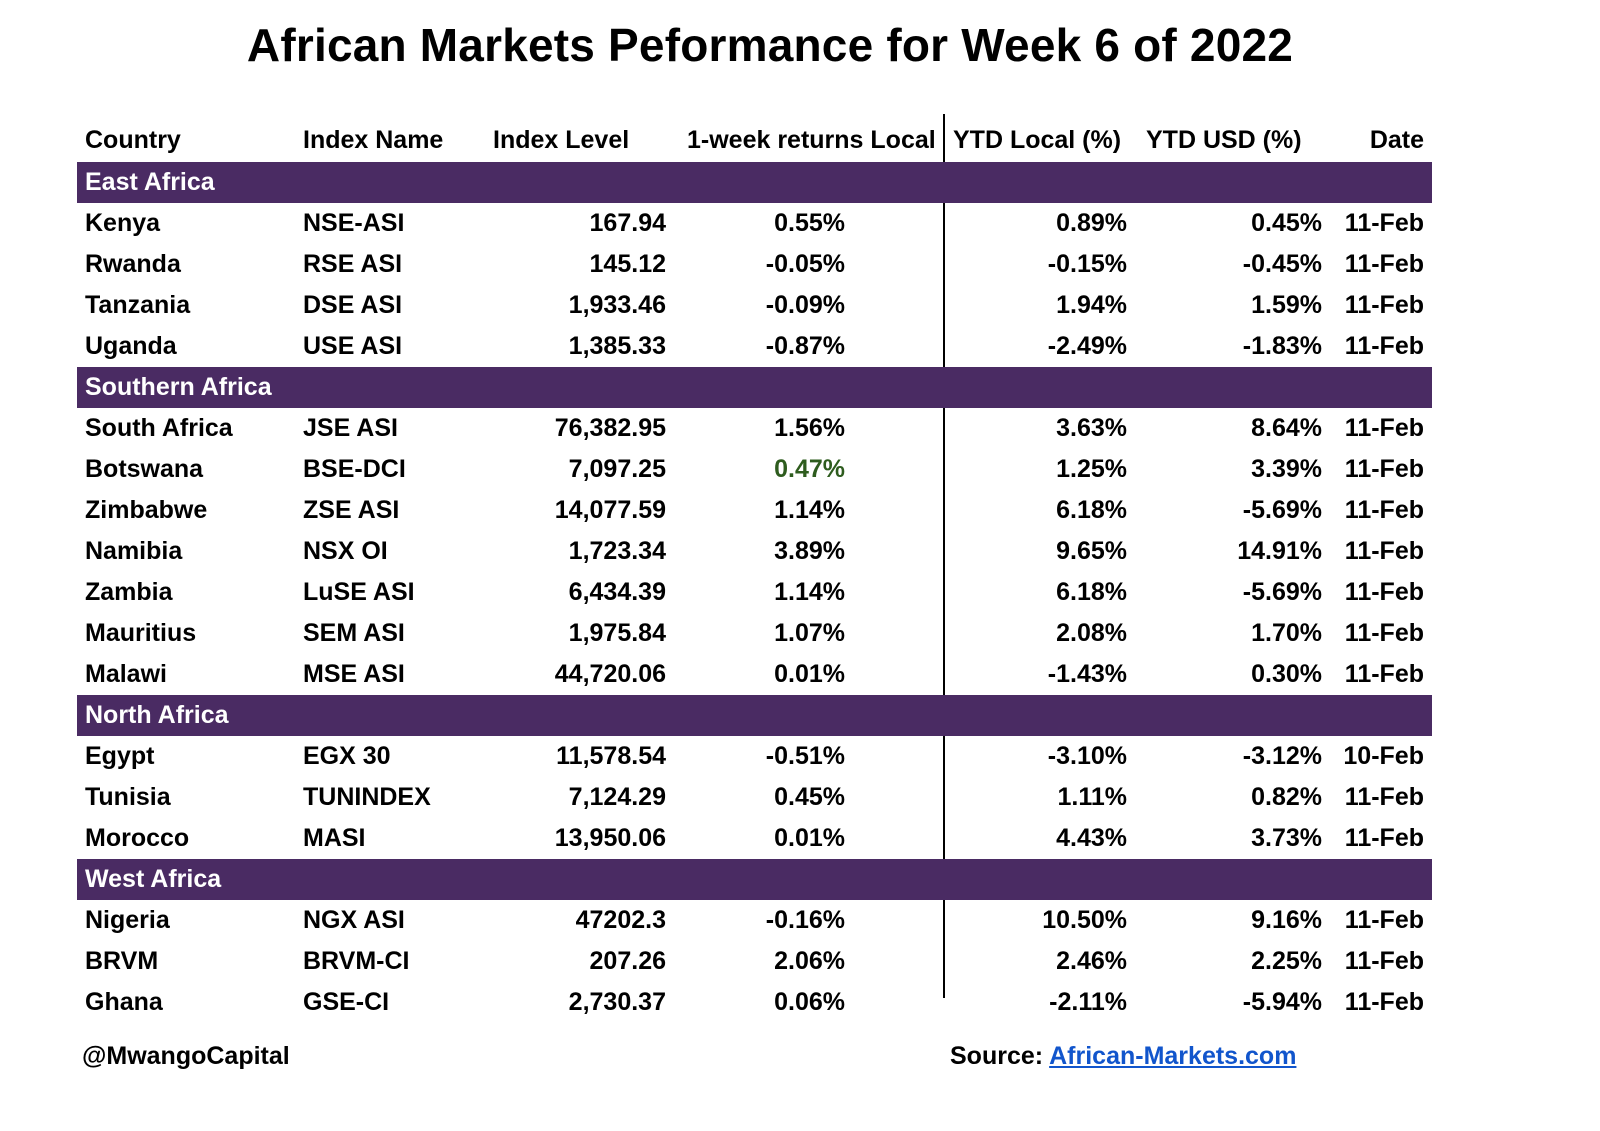  I want to click on country-cell: Mauritius, so click(141, 633).